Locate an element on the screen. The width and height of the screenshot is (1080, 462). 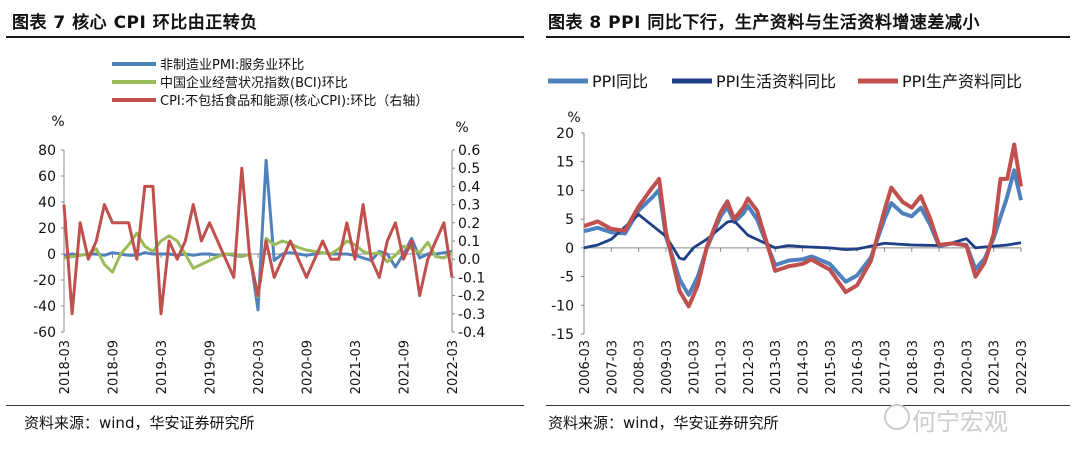
left-title-rule is located at coordinates (265, 37).